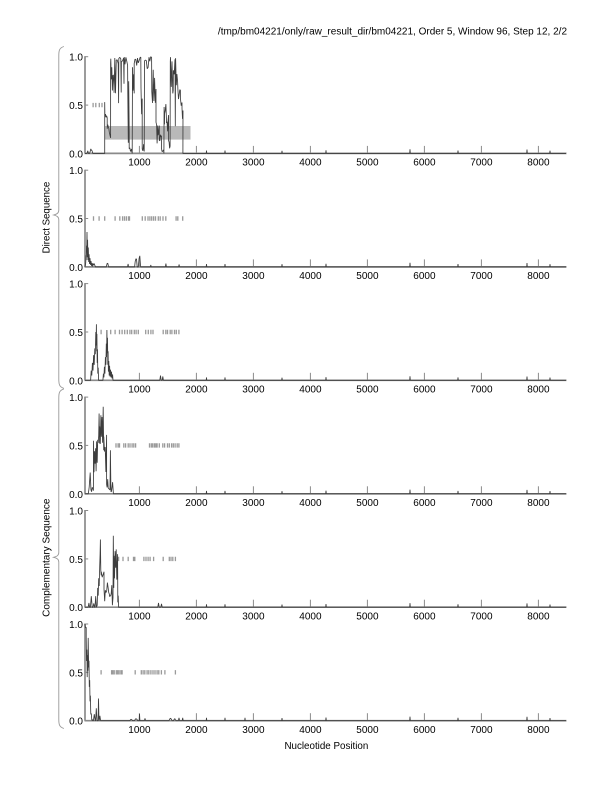 Image resolution: width=612 pixels, height=792 pixels. What do you see at coordinates (47, 557) in the screenshot?
I see `svg-text: Complementary Sequence` at bounding box center [47, 557].